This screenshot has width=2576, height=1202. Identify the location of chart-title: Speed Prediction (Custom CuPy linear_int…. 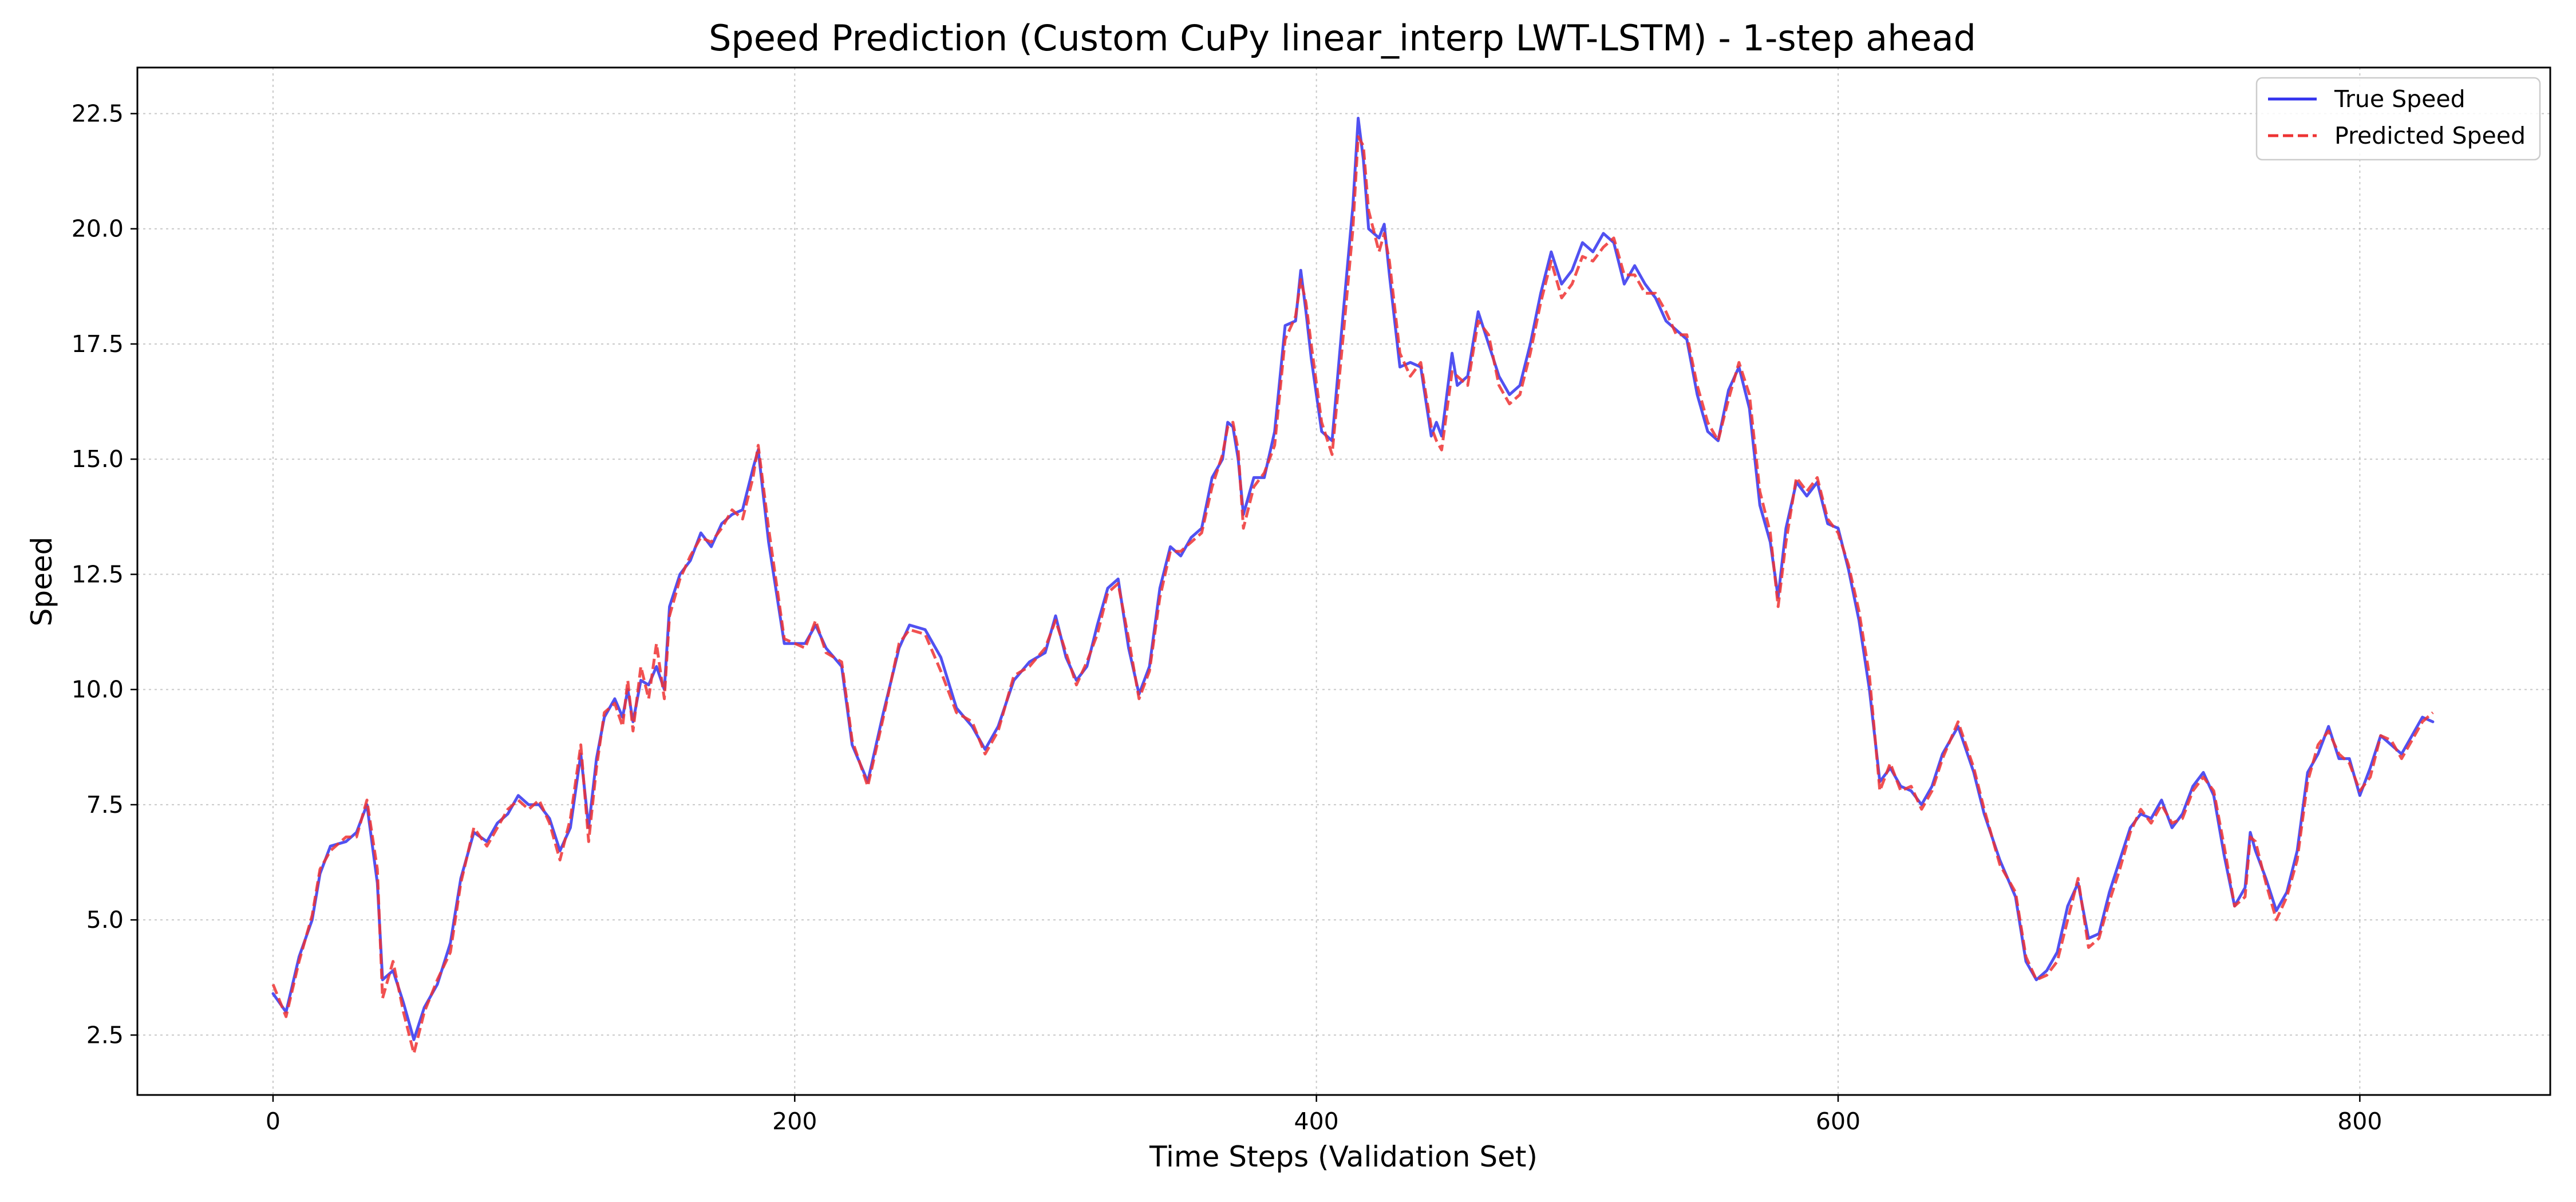
(1342, 38).